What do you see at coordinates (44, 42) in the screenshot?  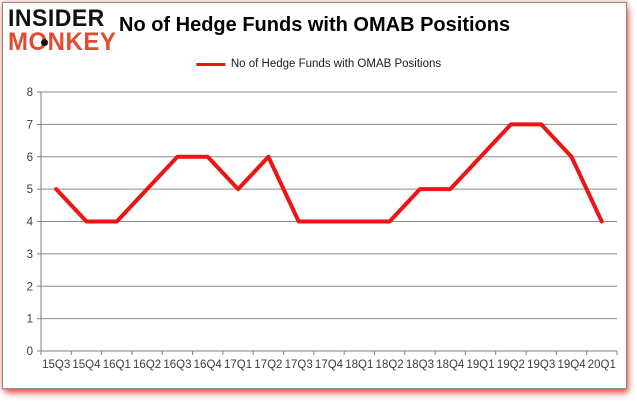 I see `monkey-eye-icon` at bounding box center [44, 42].